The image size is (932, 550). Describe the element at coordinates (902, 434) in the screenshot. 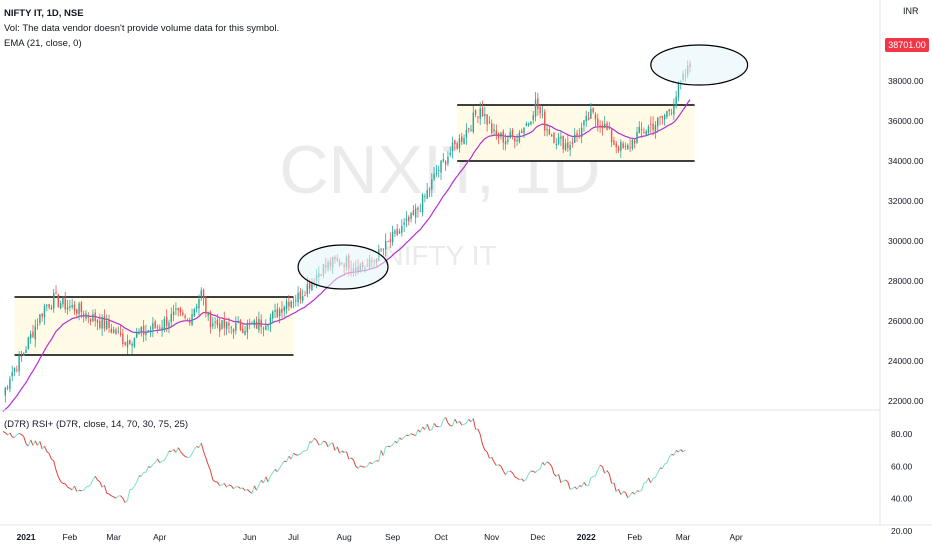

I see `rsi-tick-label: 80.00` at that location.